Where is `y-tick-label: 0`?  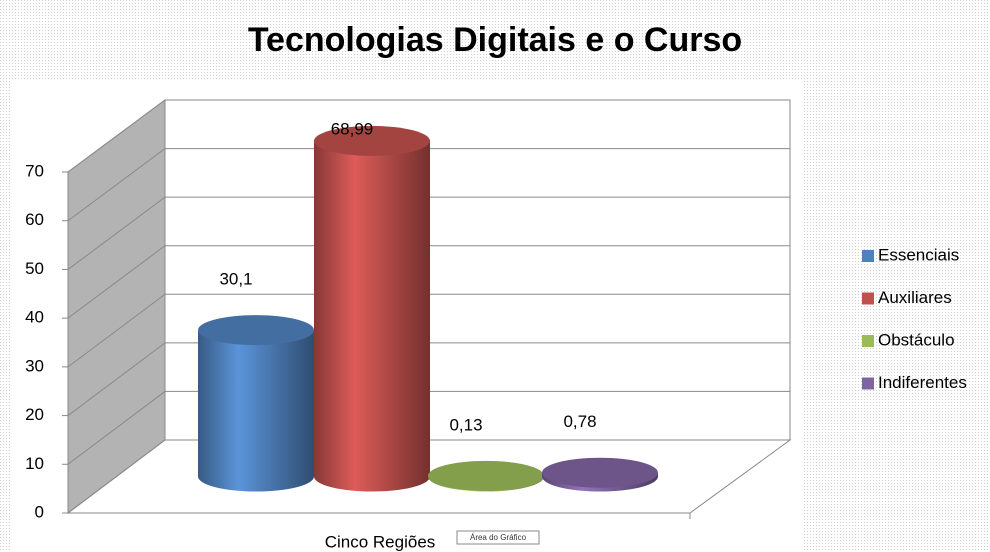
y-tick-label: 0 is located at coordinates (39, 511).